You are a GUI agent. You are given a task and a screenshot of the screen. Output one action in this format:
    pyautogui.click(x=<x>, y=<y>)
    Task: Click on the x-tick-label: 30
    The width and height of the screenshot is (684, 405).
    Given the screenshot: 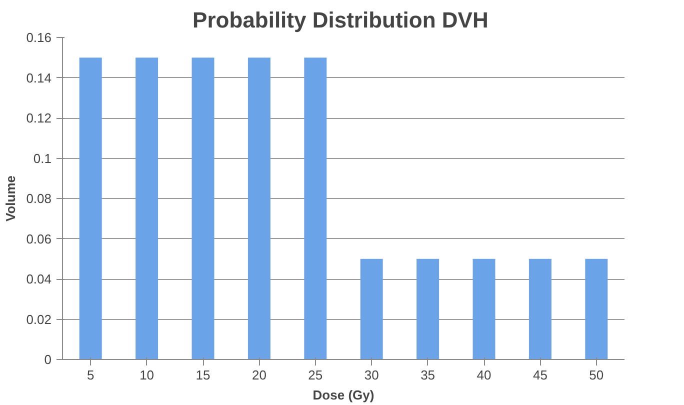 What is the action you would take?
    pyautogui.click(x=371, y=375)
    